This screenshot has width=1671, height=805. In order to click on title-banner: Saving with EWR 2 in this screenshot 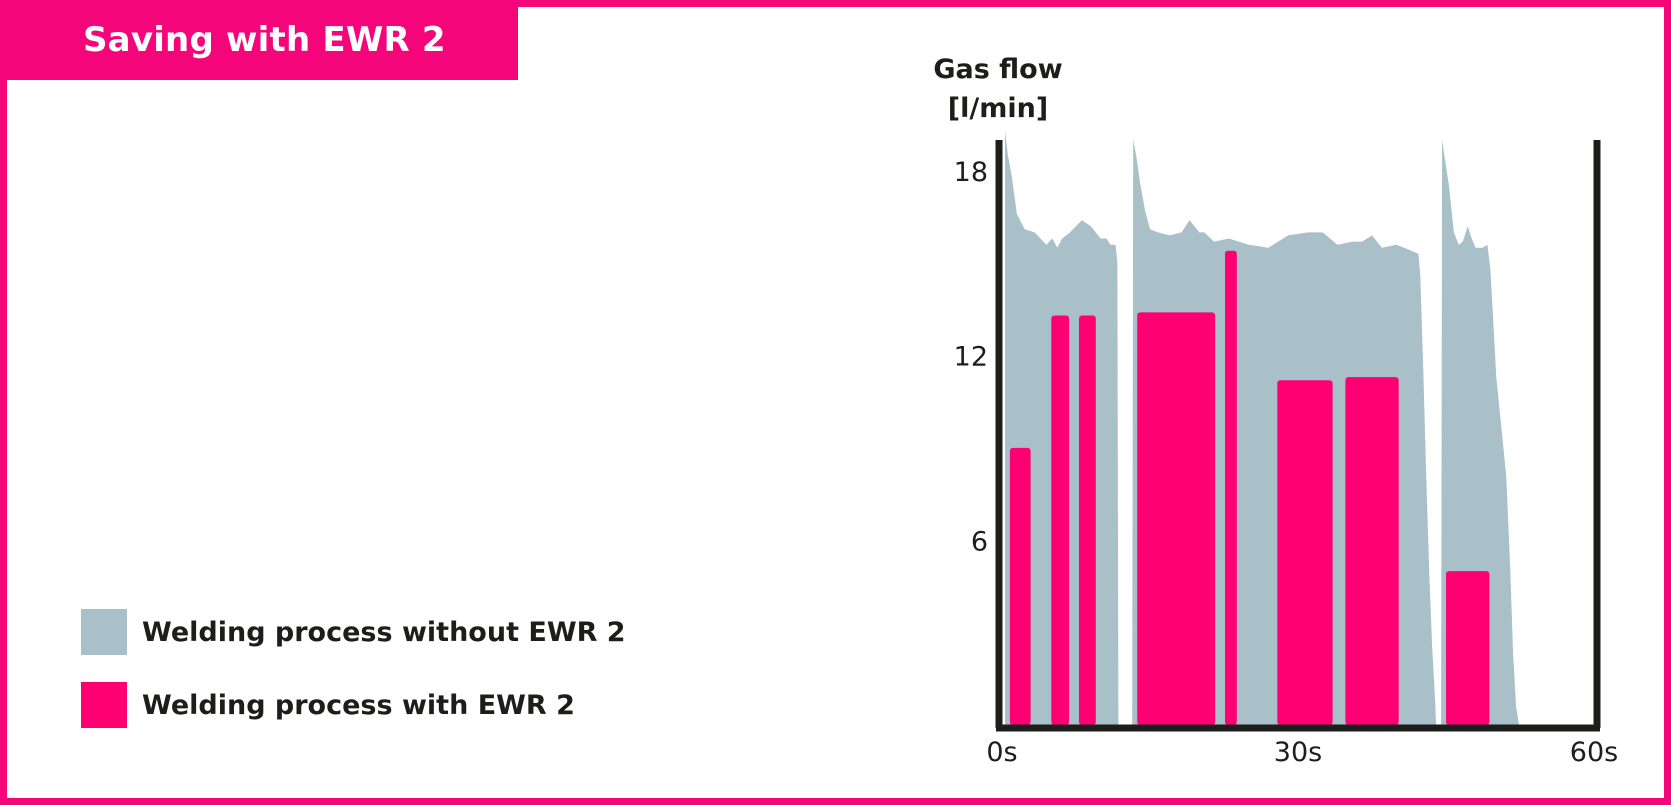, I will do `click(259, 40)`.